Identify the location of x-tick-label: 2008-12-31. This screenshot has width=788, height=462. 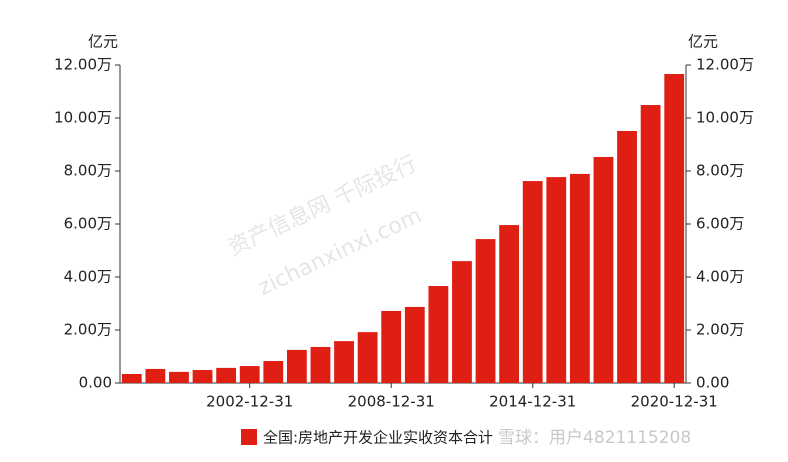
(391, 402).